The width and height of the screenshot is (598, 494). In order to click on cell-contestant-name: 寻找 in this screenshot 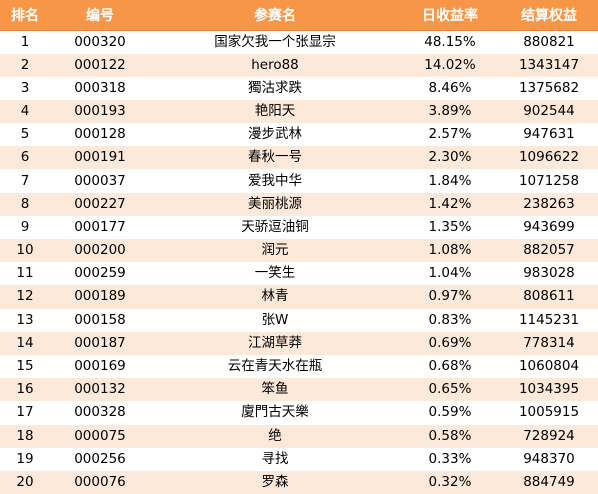, I will do `click(275, 459)`.